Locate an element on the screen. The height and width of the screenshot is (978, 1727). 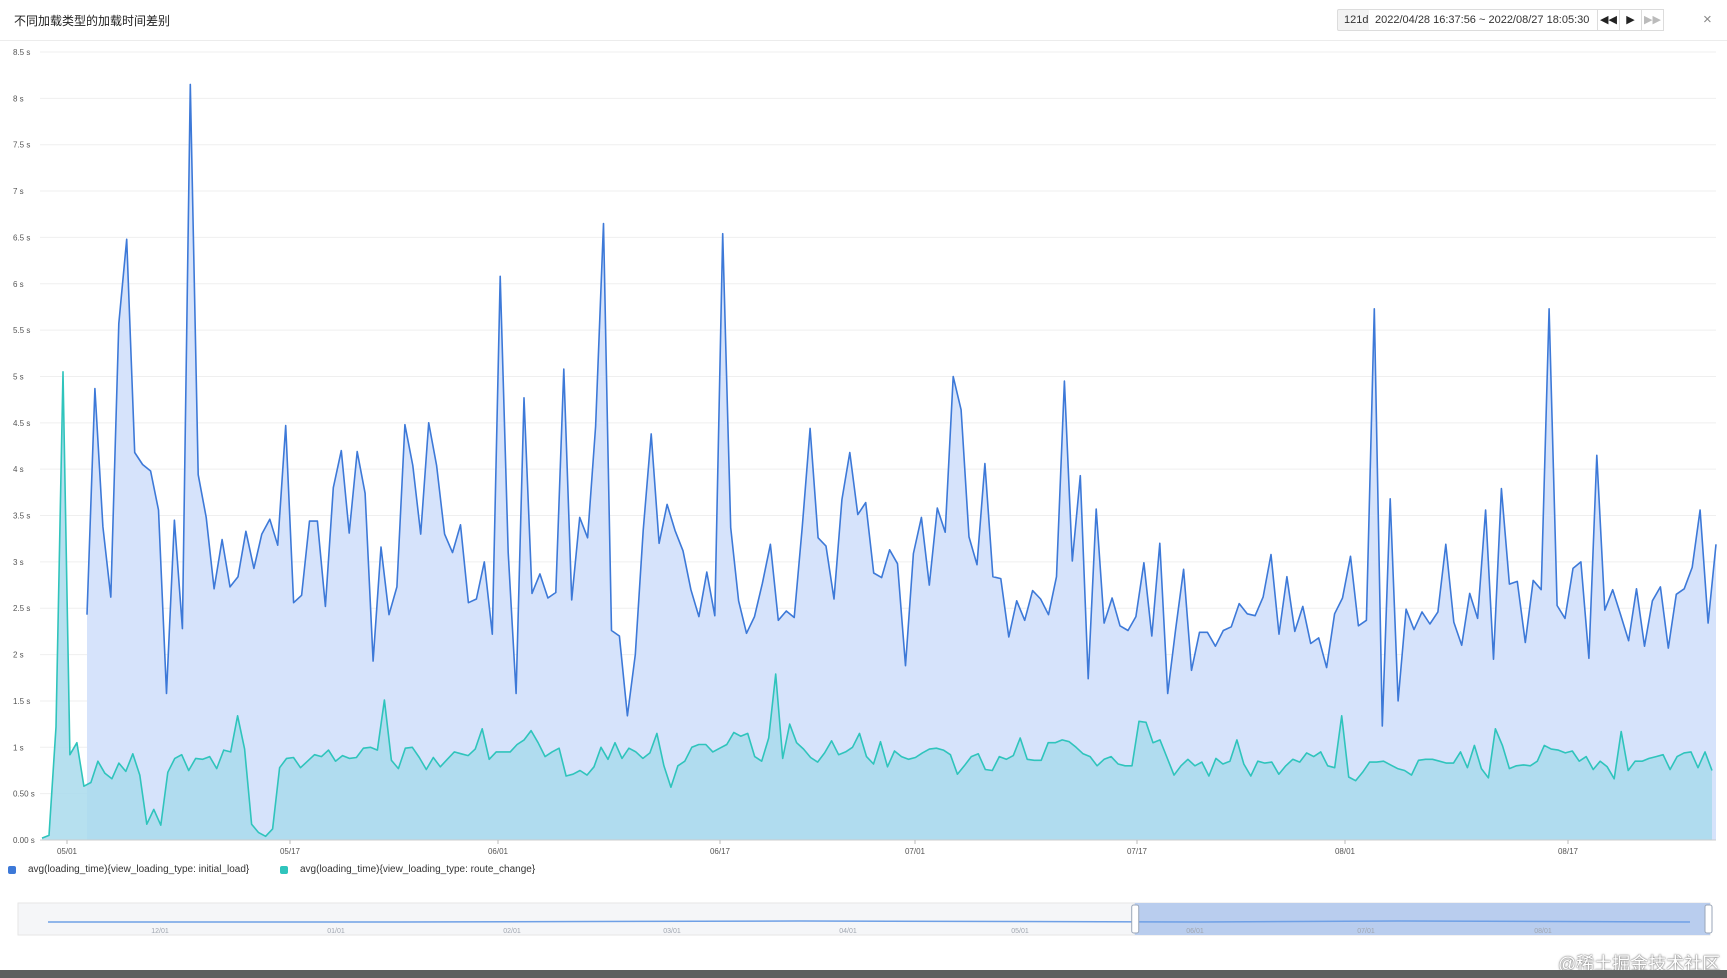
y-tick-label: 0.00 s is located at coordinates (24, 840).